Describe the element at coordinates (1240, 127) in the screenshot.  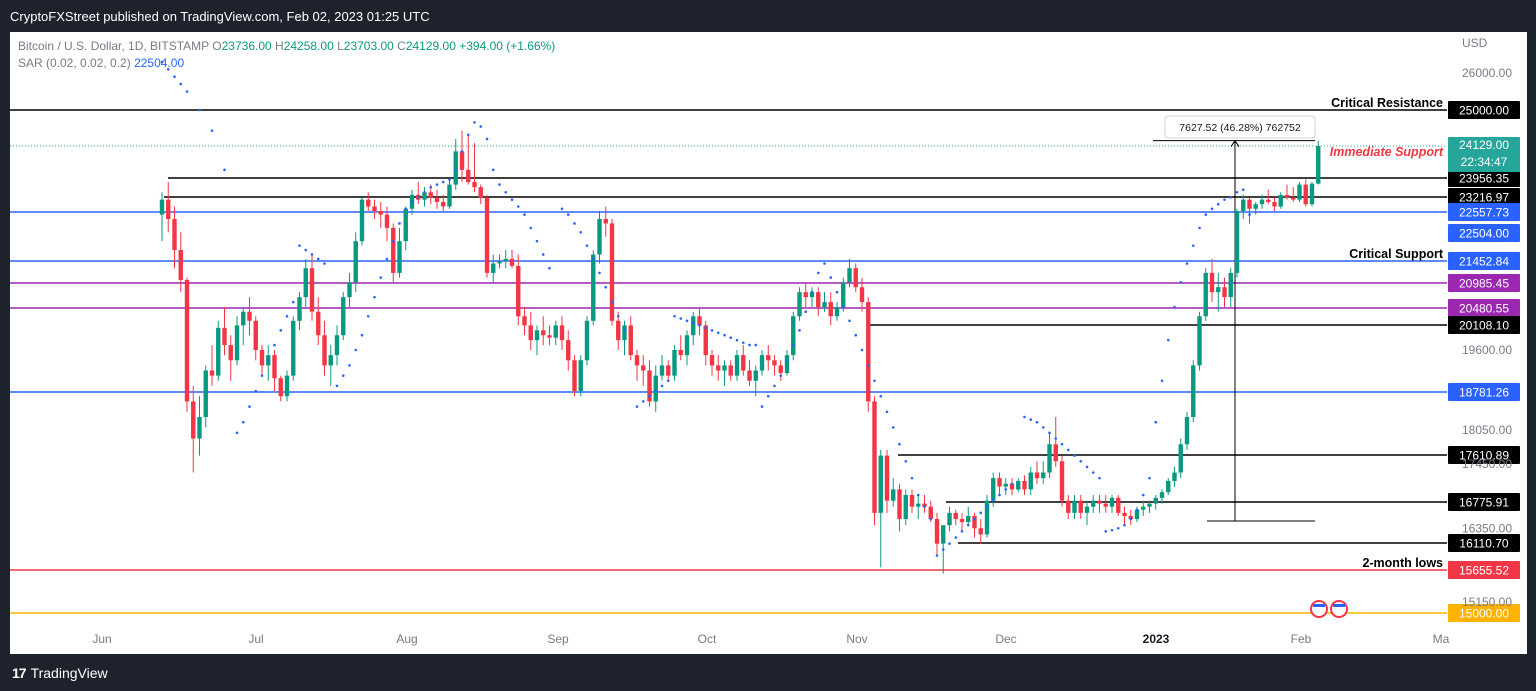
I see `measure-label-box` at that location.